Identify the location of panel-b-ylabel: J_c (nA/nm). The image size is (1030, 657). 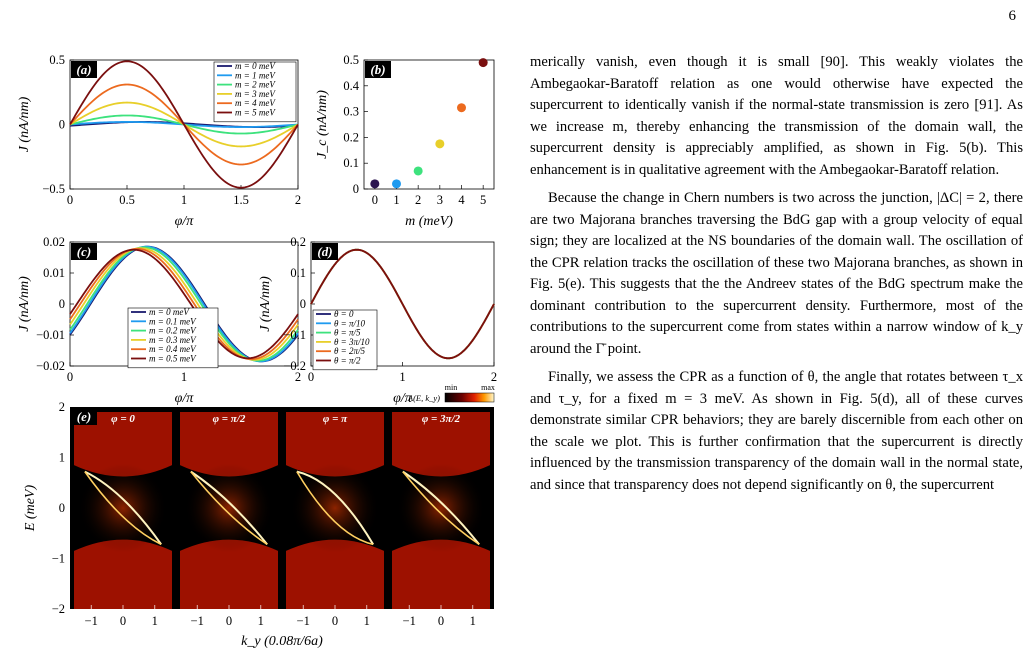
(322, 124).